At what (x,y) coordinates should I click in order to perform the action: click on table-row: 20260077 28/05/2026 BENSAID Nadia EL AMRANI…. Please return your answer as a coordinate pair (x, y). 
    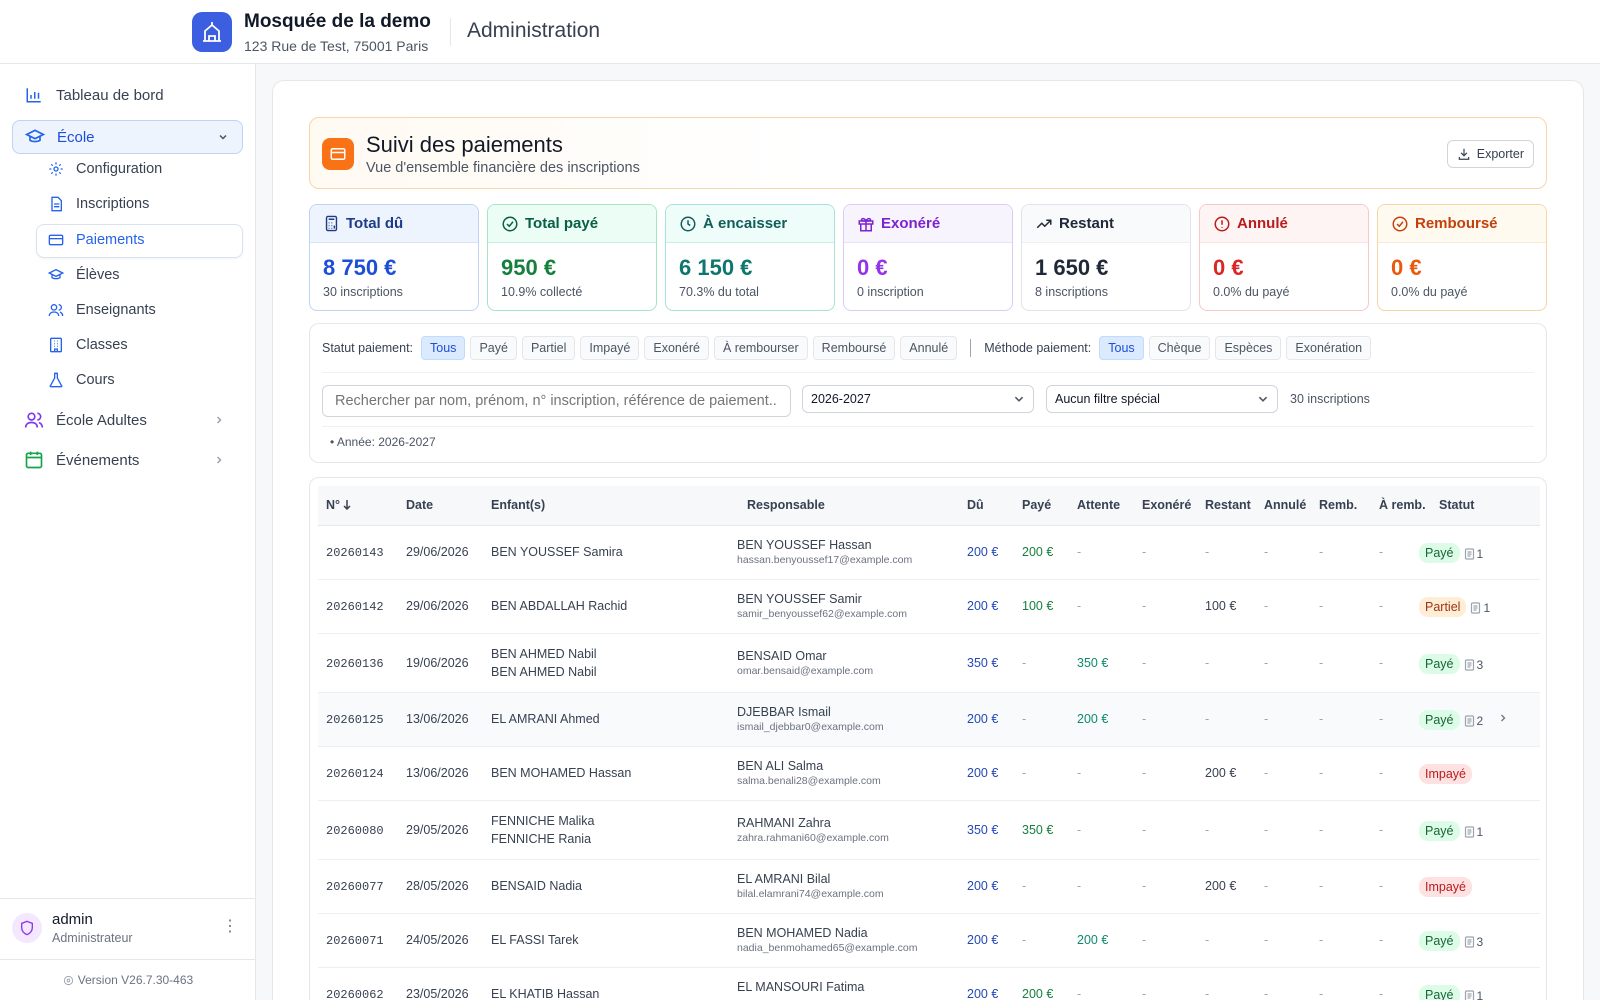
    Looking at the image, I should click on (929, 887).